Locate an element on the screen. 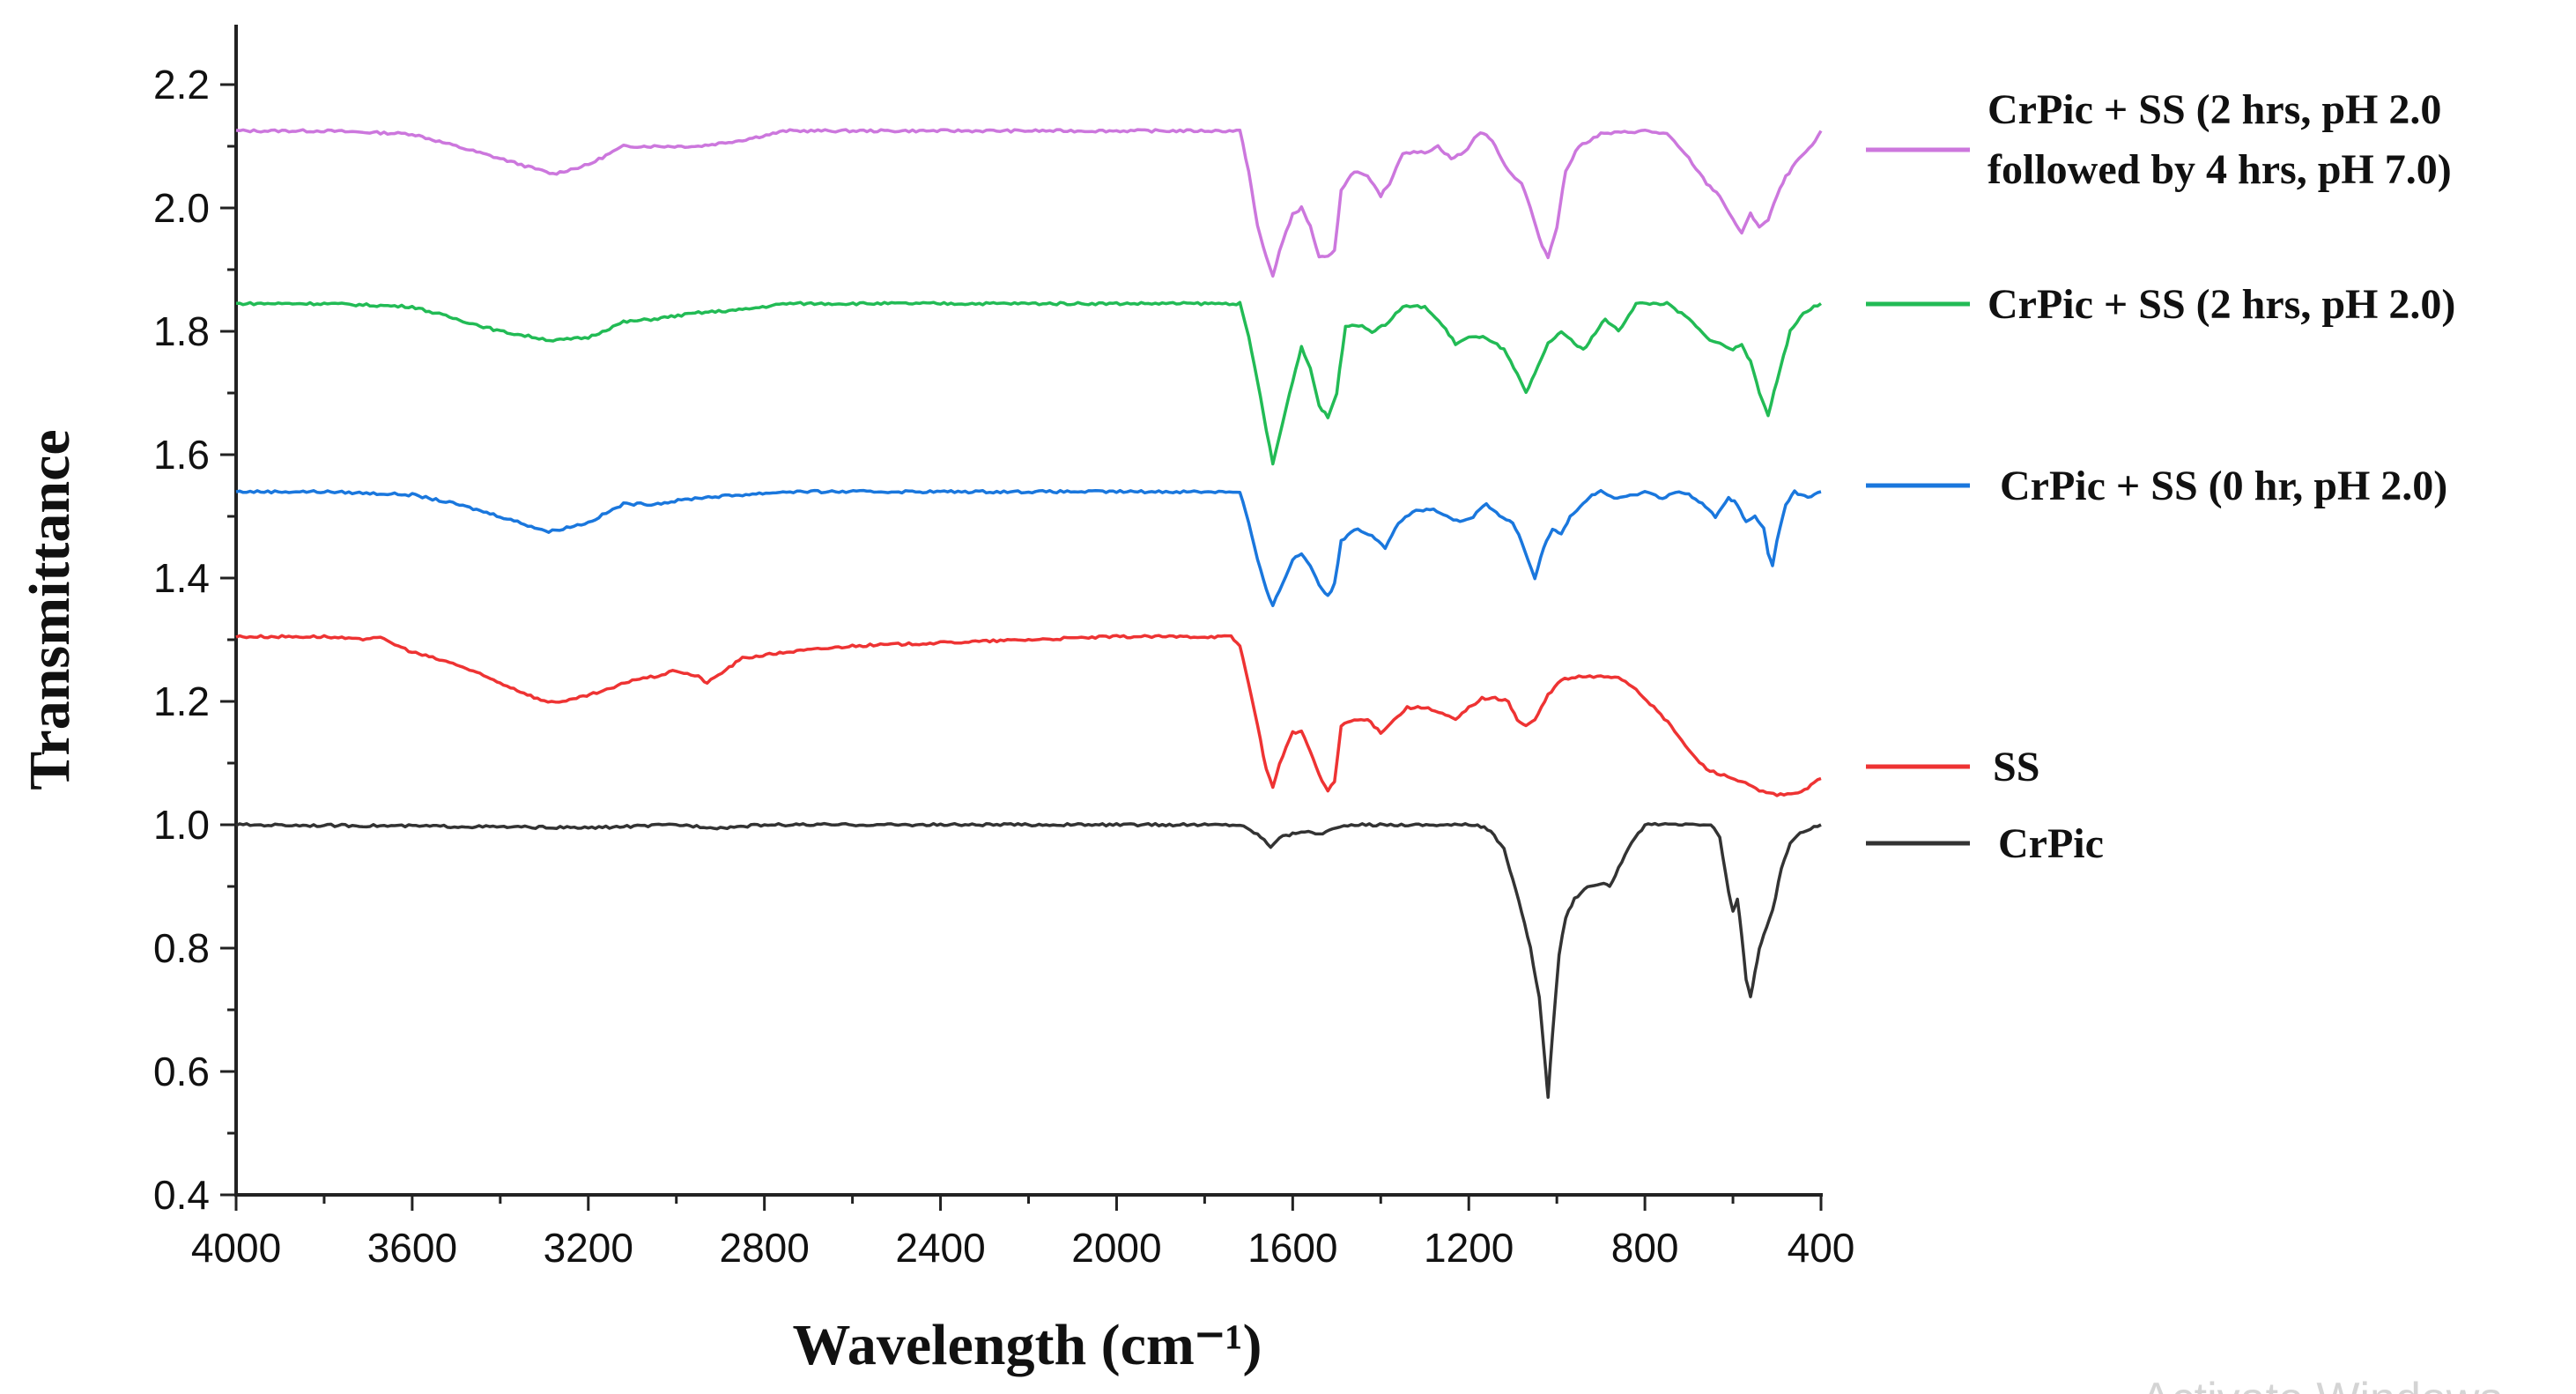 The height and width of the screenshot is (1394, 2576). x-tick-label: 2000 is located at coordinates (1116, 1248).